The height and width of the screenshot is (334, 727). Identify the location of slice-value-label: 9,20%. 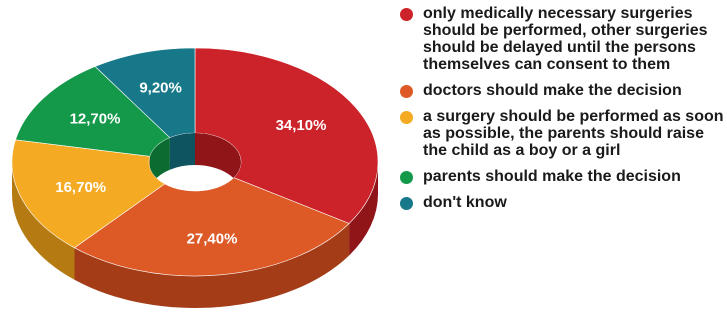
(160, 88).